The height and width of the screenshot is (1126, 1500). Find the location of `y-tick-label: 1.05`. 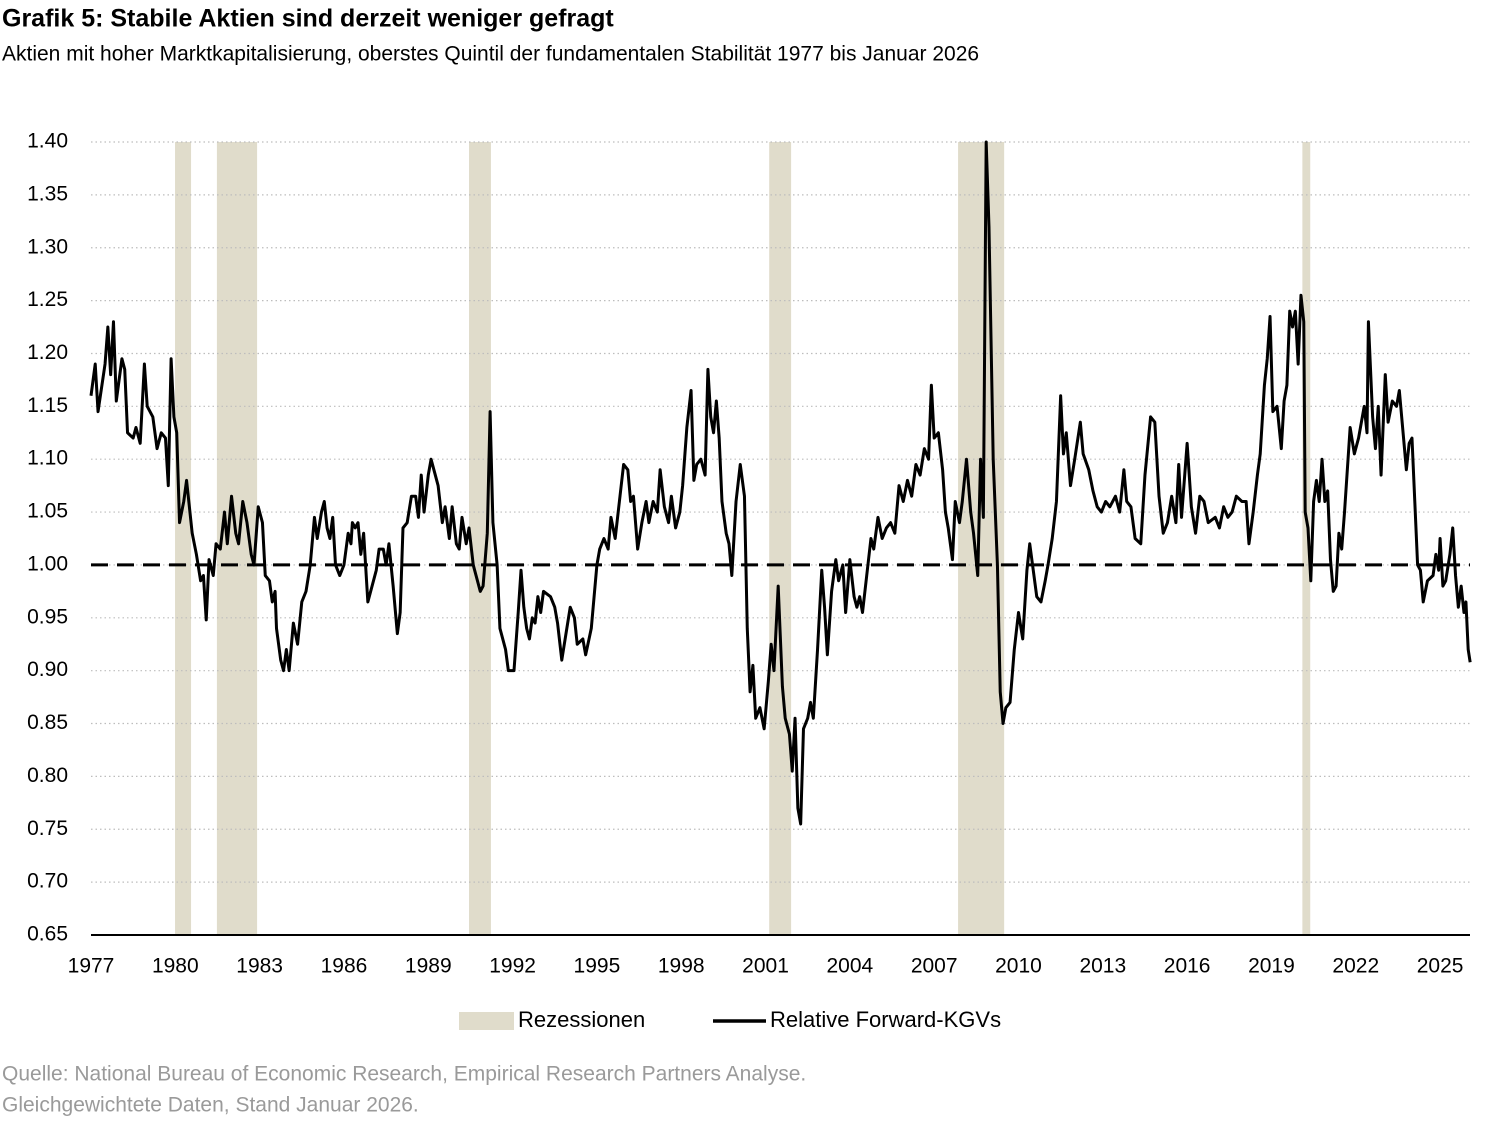

y-tick-label: 1.05 is located at coordinates (47, 511).